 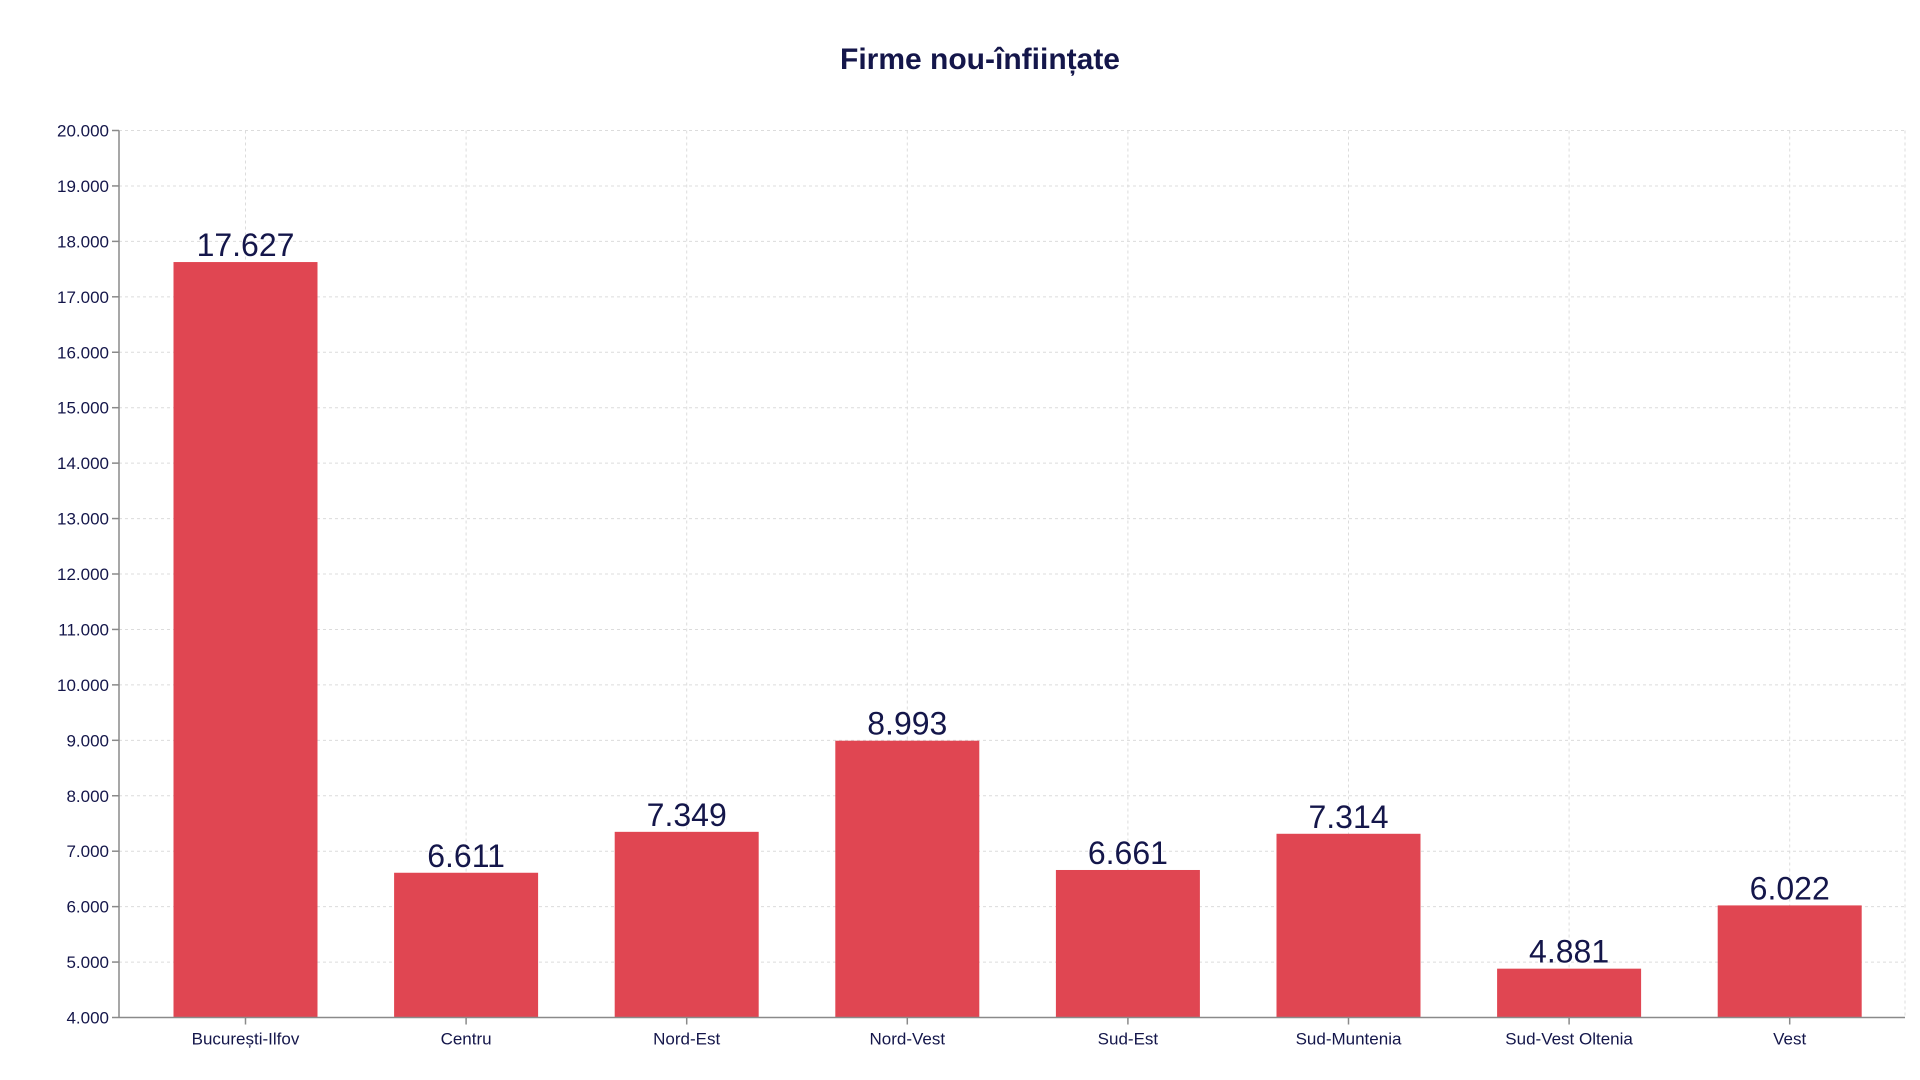 I want to click on x-category-label: Sud-Vest Oltenia, so click(x=1569, y=1039).